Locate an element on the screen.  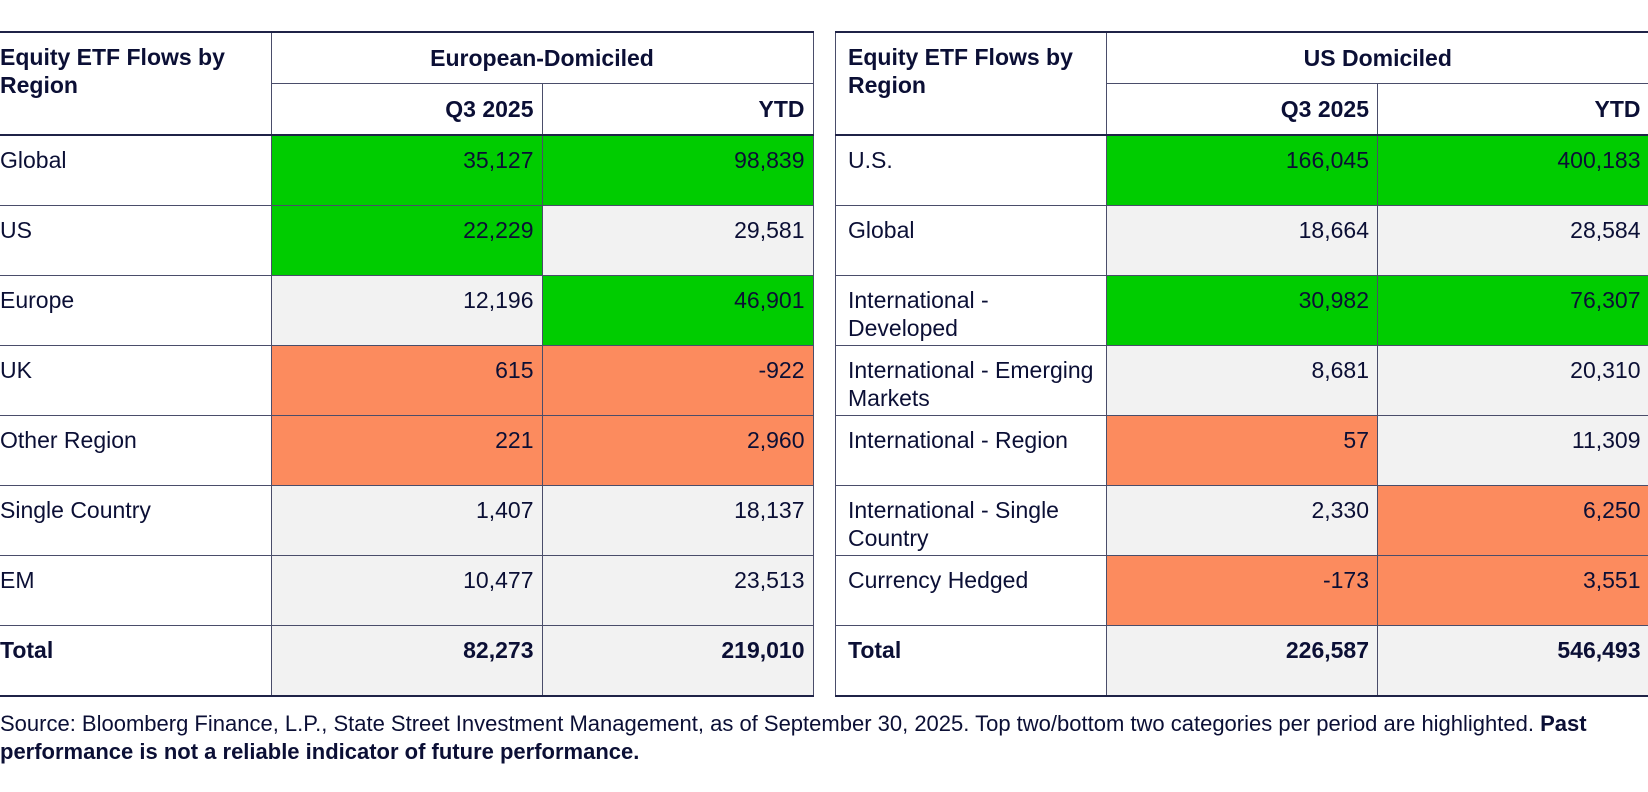
ytd-value-cell: 23,513 is located at coordinates (677, 590).